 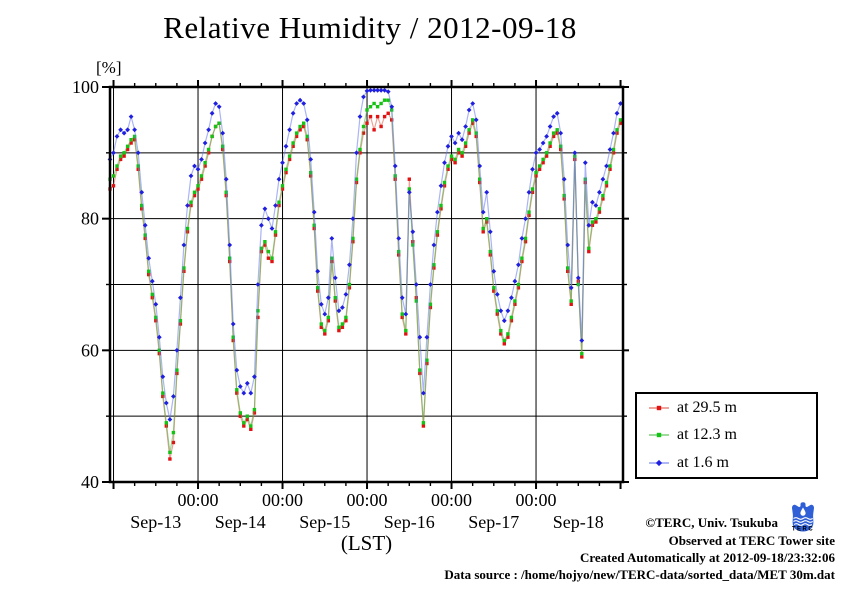 I want to click on x-day-label: Sep-15, so click(x=324, y=522).